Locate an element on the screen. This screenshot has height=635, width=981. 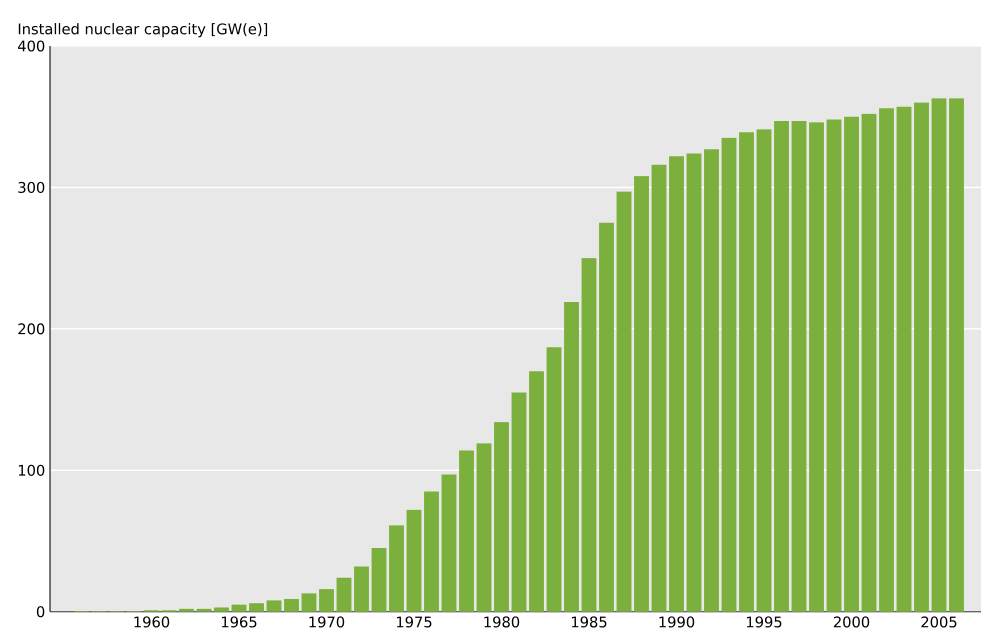
x-tick-label: 1980 is located at coordinates (502, 622).